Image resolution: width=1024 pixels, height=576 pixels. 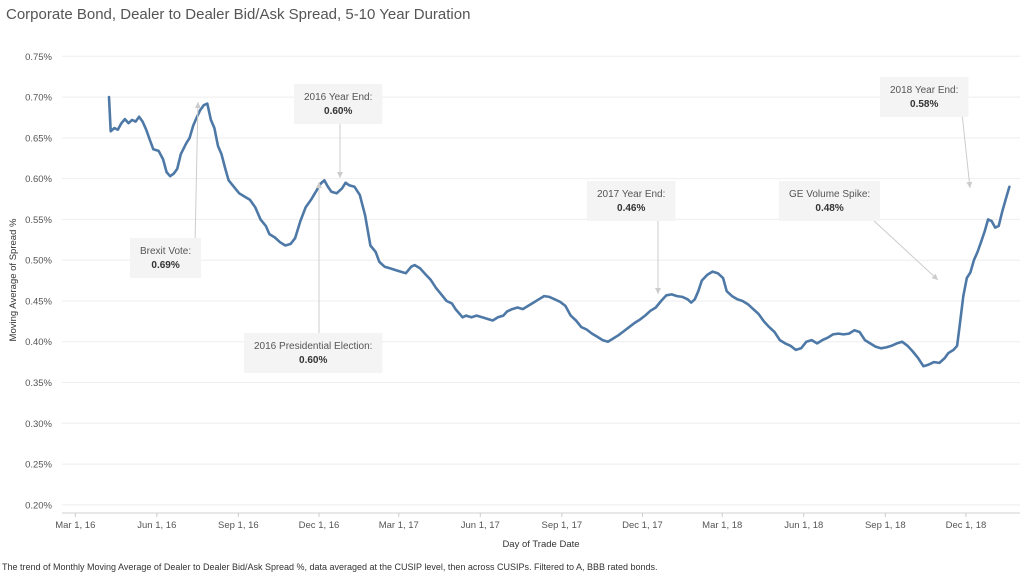 I want to click on y-tick-label: 0.50%, so click(x=38, y=261).